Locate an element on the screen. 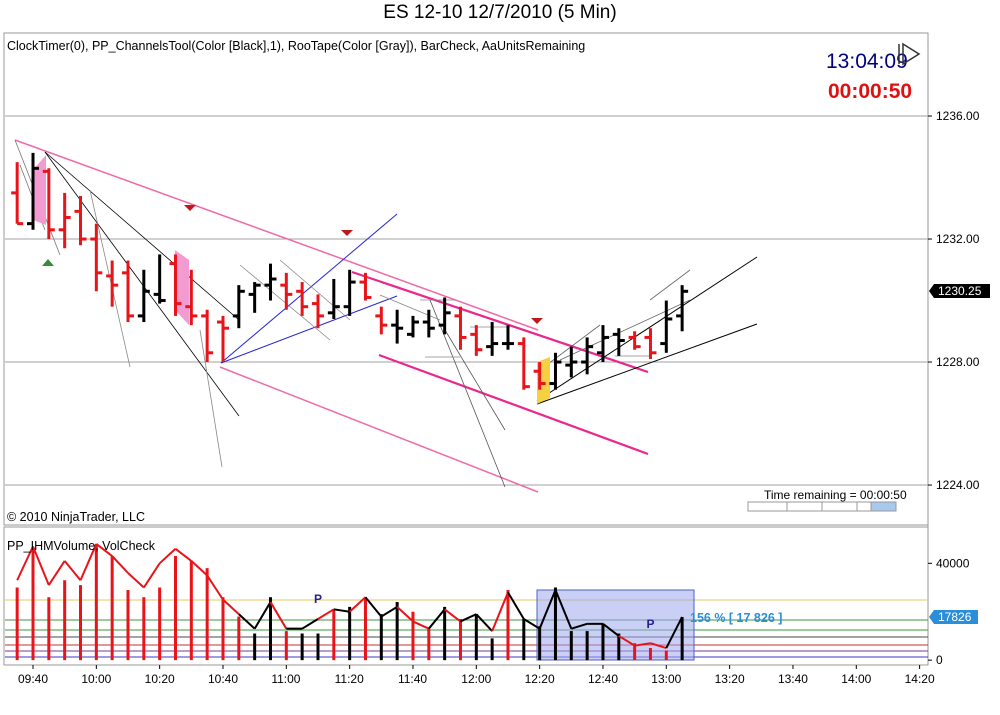 Image resolution: width=1000 pixels, height=715 pixels. time-tick-label: 09:40 is located at coordinates (33, 679).